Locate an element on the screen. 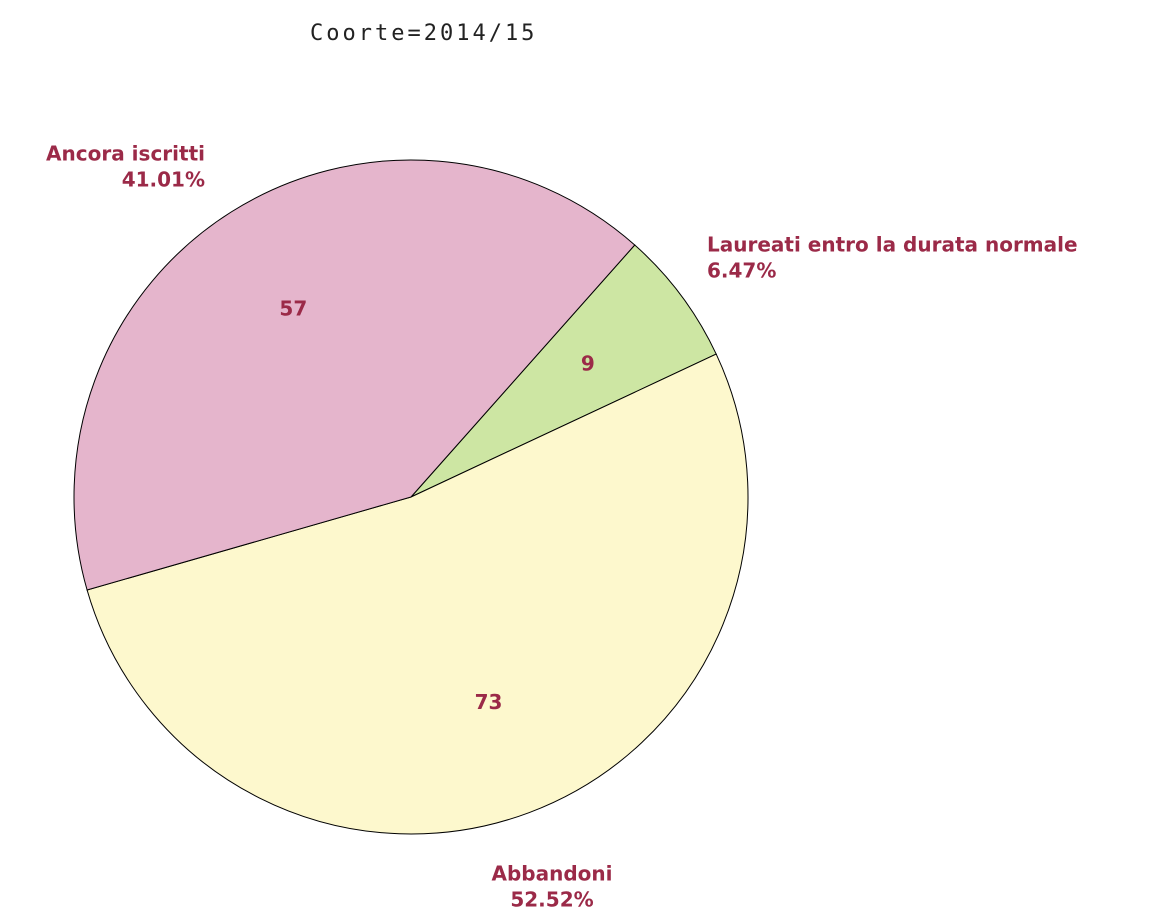 This screenshot has width=1160, height=922. percent-label: 52.52% is located at coordinates (551, 900).